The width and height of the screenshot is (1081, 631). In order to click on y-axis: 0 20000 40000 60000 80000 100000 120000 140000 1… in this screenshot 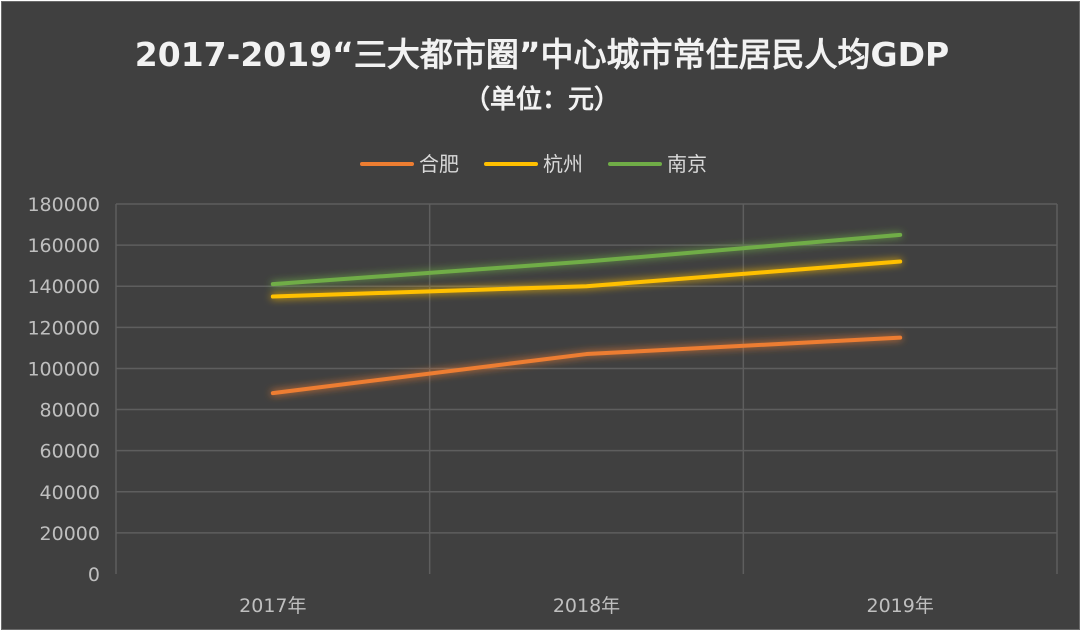, I will do `click(63, 390)`.